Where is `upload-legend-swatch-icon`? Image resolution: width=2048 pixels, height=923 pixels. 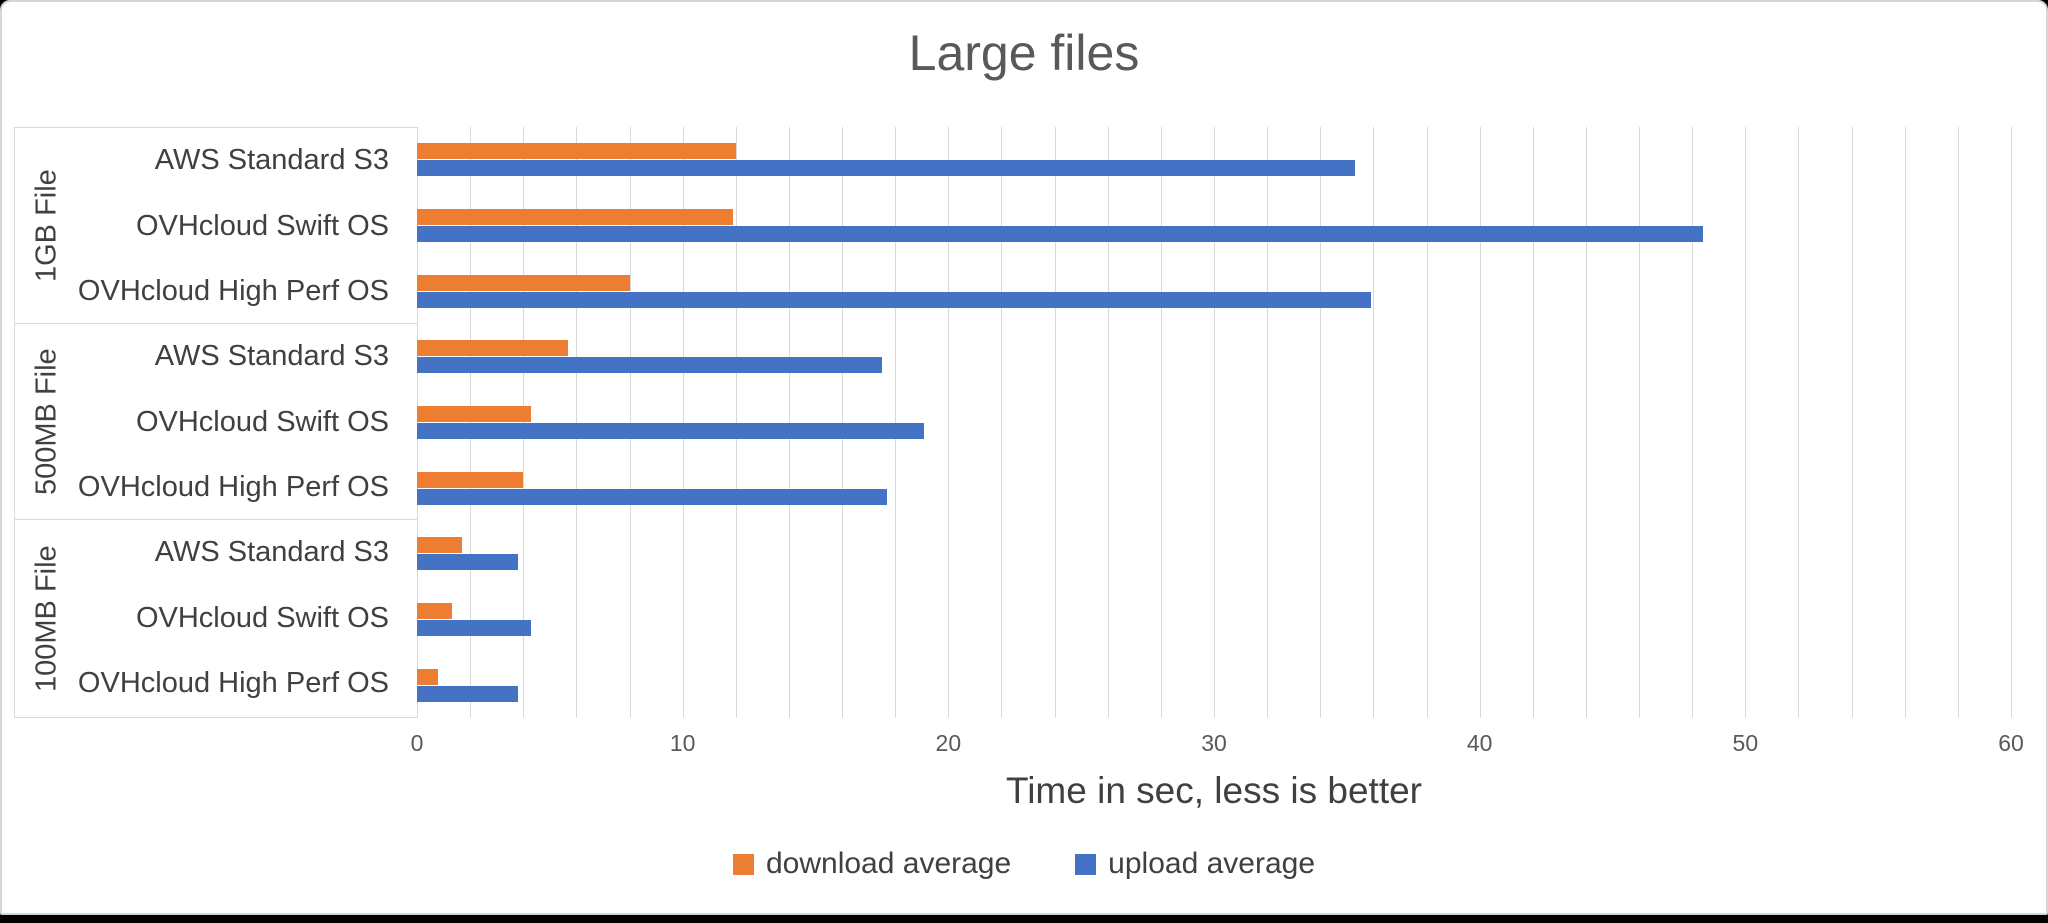 upload-legend-swatch-icon is located at coordinates (1086, 864).